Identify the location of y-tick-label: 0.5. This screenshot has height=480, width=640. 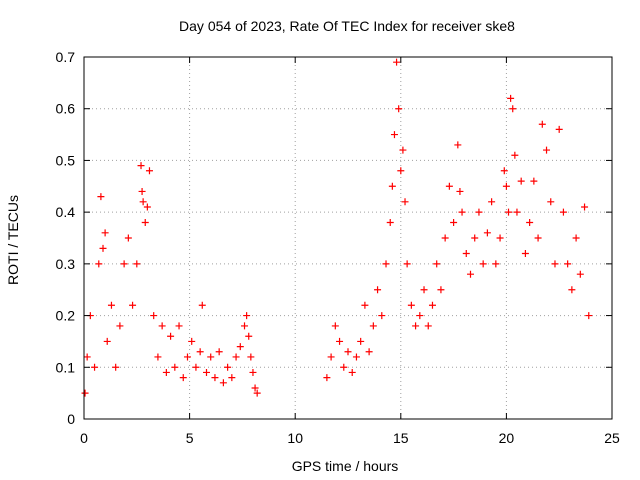
(66, 160).